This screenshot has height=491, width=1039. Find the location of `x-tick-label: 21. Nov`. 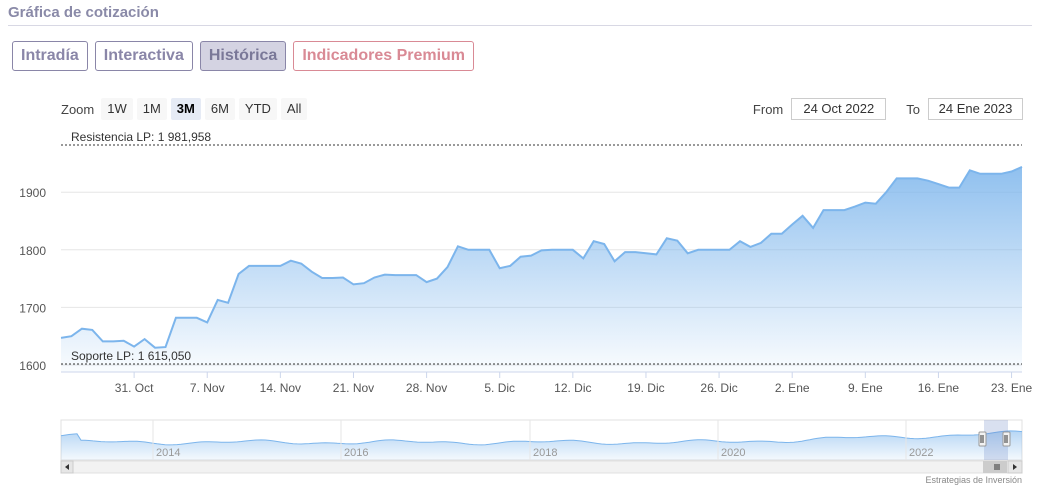

x-tick-label: 21. Nov is located at coordinates (353, 388).